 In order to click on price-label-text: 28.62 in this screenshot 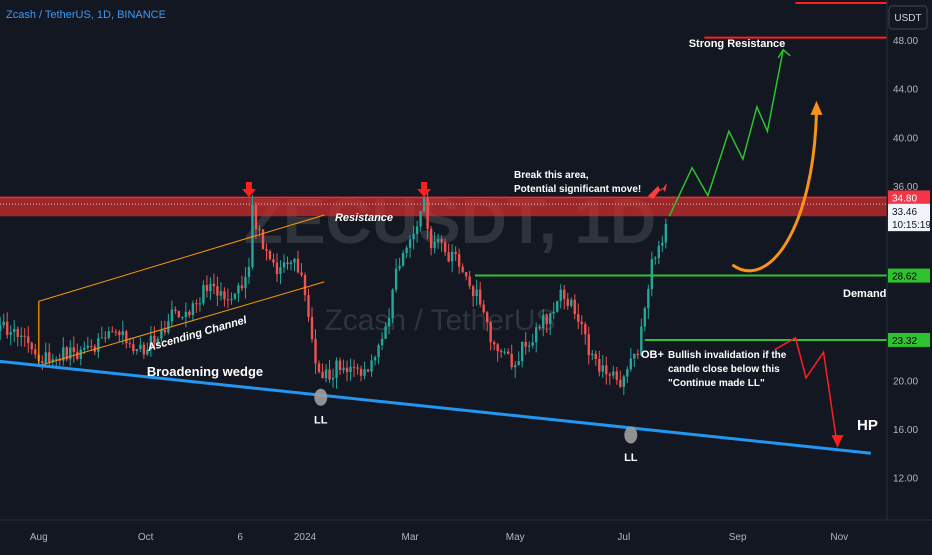, I will do `click(904, 277)`.